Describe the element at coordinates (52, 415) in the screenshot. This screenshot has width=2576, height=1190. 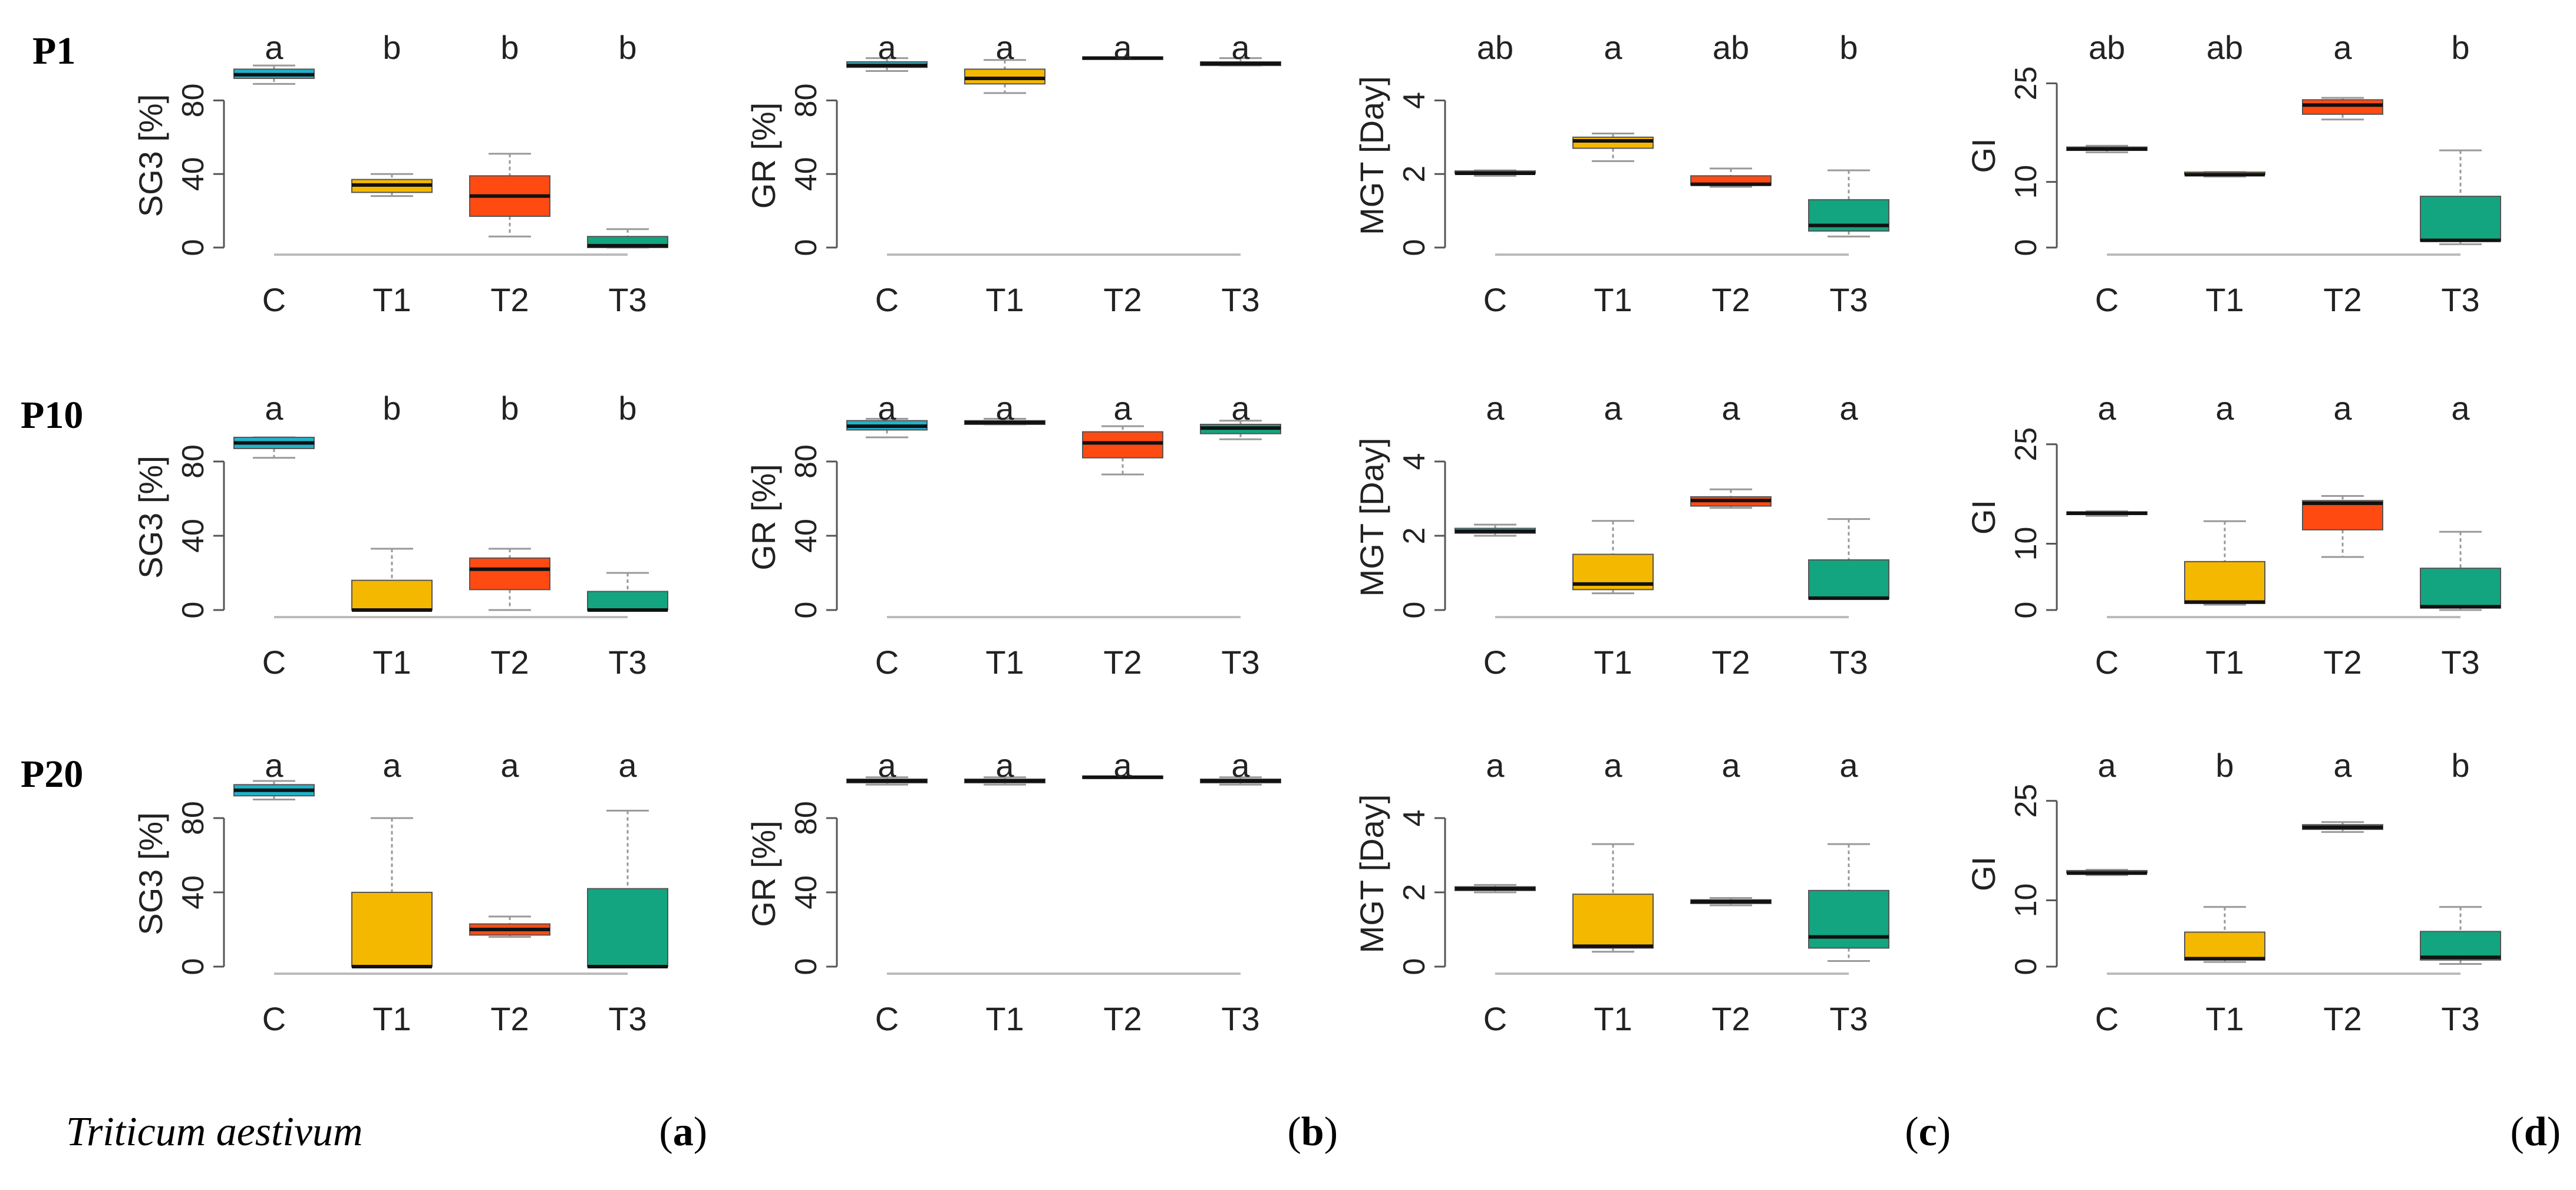
I see `row-label-p10: P10` at that location.